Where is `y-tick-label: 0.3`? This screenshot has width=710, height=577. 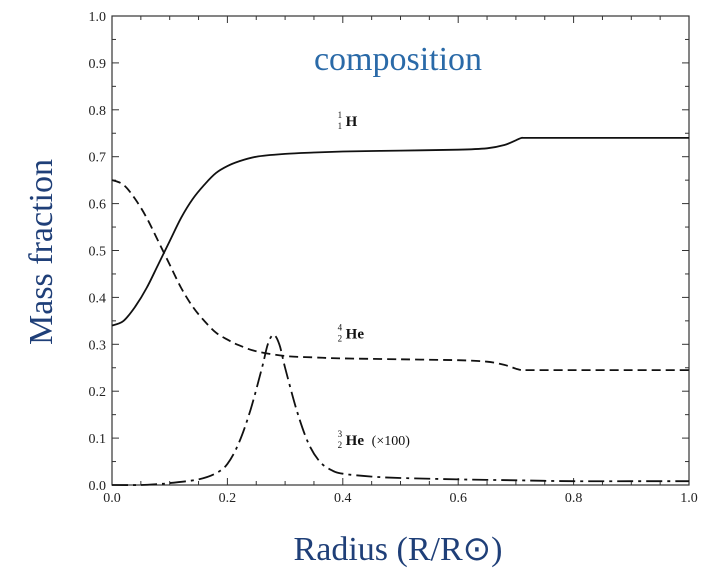 y-tick-label: 0.3 is located at coordinates (98, 345).